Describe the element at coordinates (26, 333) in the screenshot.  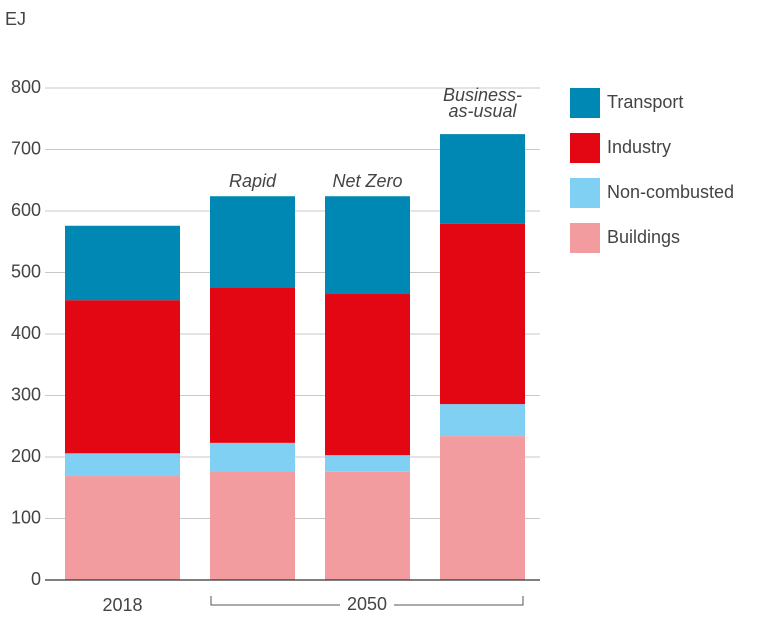
I see `y-tick-label: 400` at that location.